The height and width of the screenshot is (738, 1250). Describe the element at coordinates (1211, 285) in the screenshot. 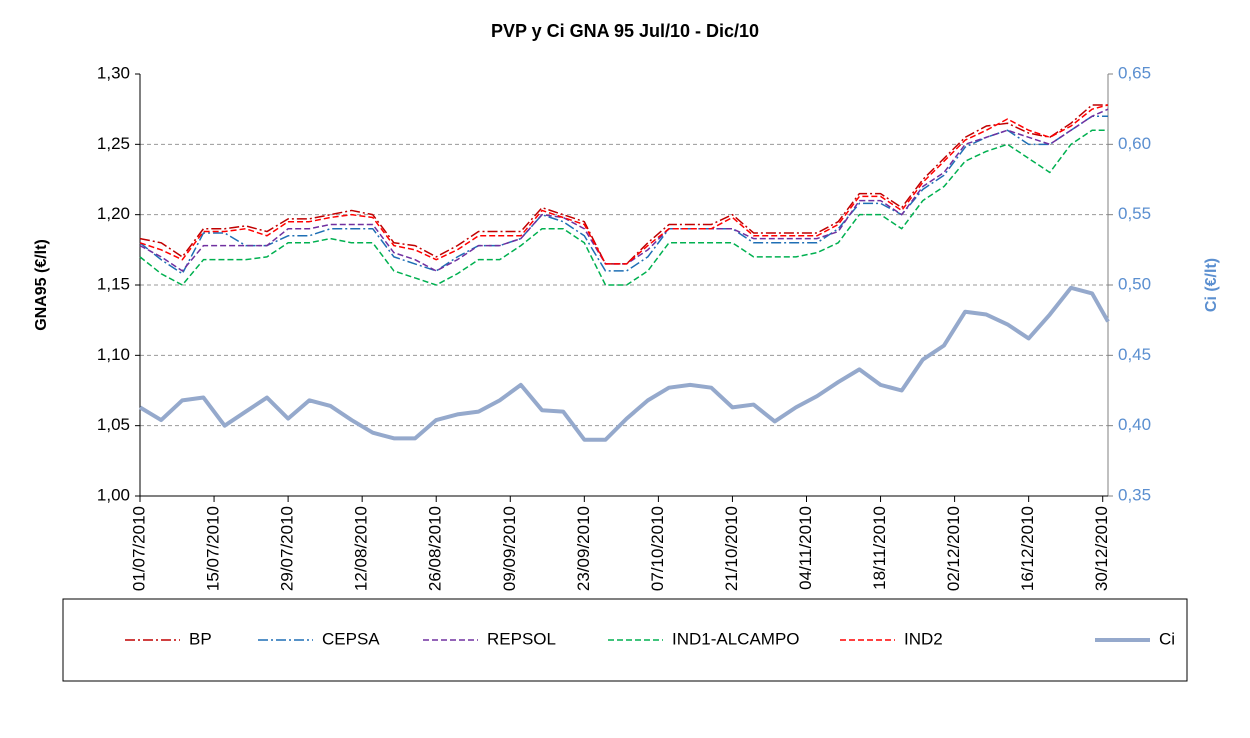

I see `y2-axis-label: Ci (€/lt)` at that location.